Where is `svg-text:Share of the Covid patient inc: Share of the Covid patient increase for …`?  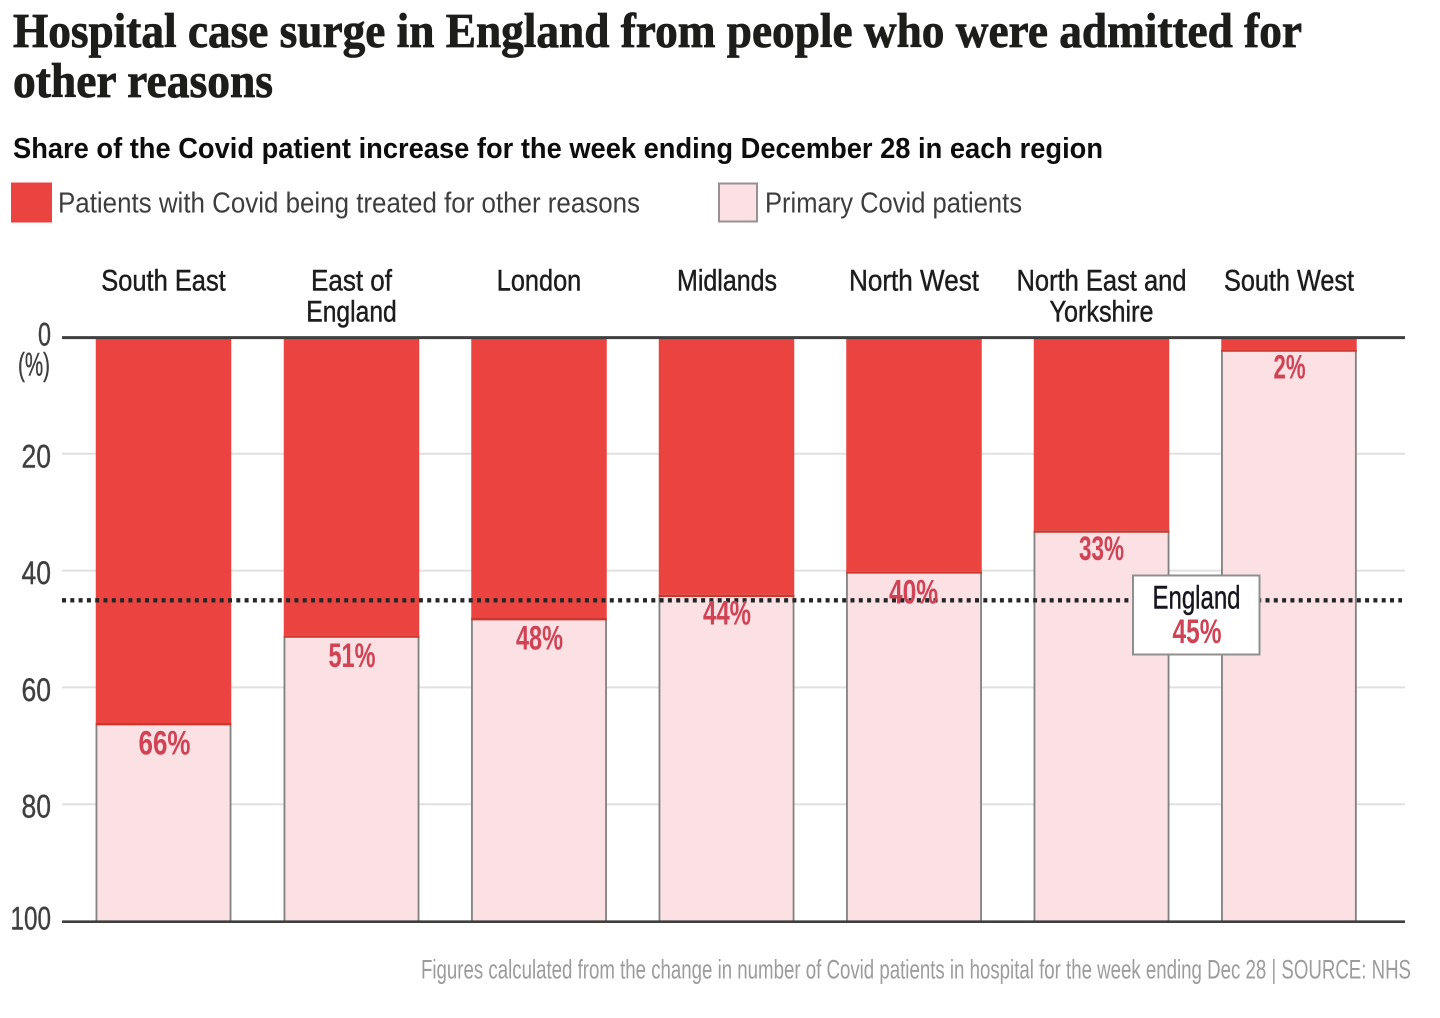 svg-text:Share of the Covid patient inc: Share of the Covid patient increase for … is located at coordinates (558, 149).